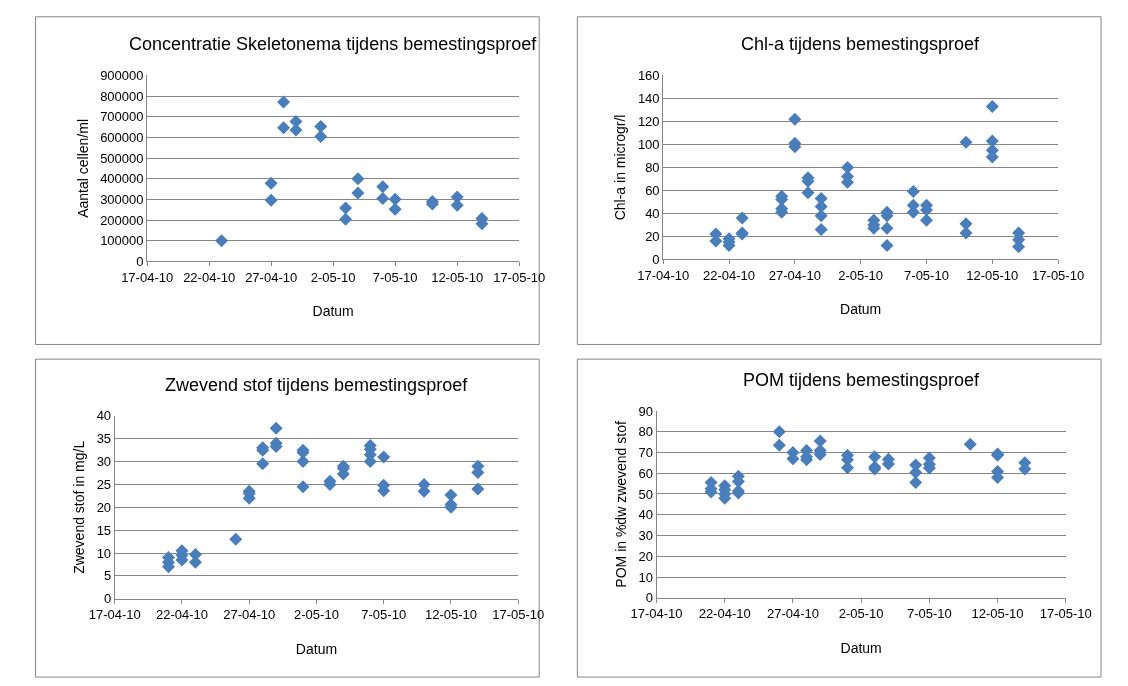 This screenshot has height=686, width=1128. I want to click on x-axis-title: Datum, so click(861, 647).